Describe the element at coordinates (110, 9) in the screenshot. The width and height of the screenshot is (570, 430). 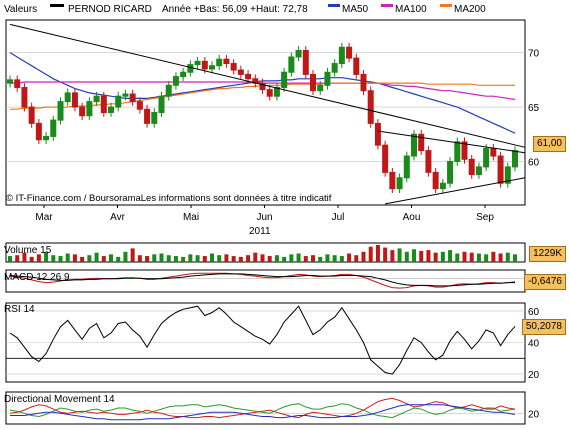
I see `stock-name: PERNOD RICARD` at that location.